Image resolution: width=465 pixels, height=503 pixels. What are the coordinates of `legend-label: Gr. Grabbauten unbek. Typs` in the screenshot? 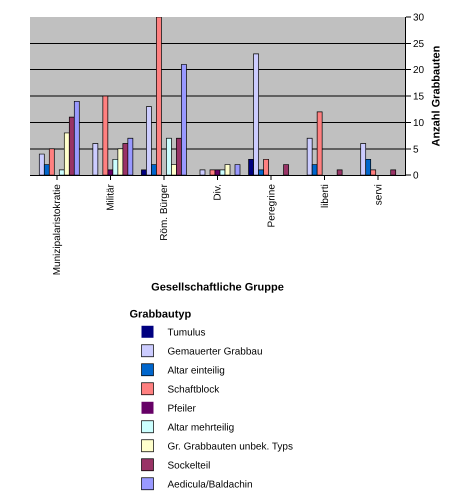 It's located at (230, 447).